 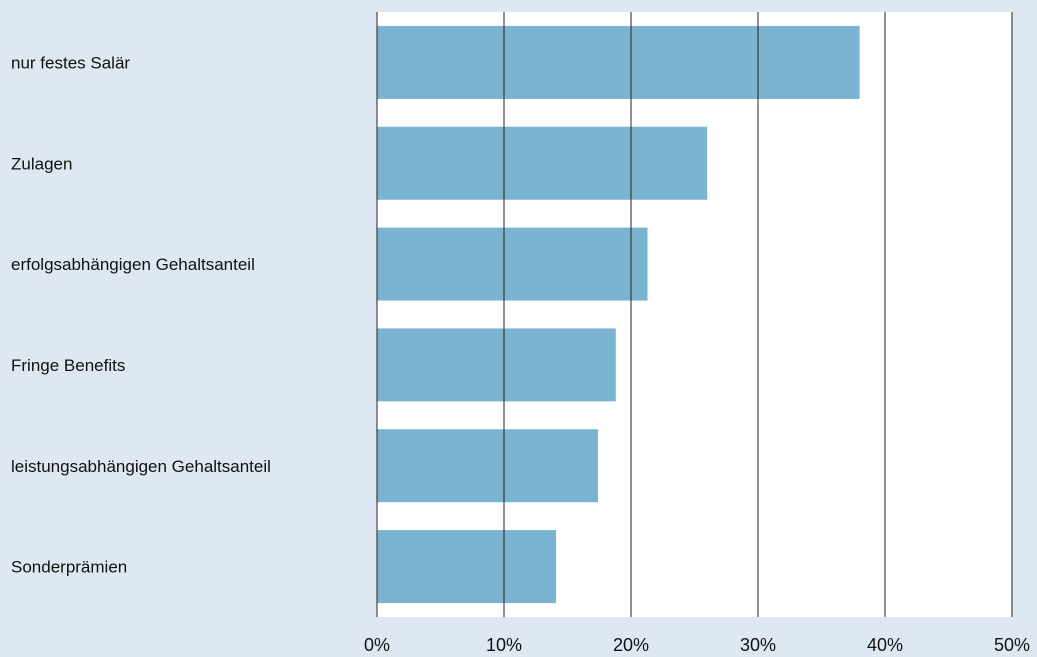 What do you see at coordinates (1012, 645) in the screenshot?
I see `x-tick-label-5: 50%` at bounding box center [1012, 645].